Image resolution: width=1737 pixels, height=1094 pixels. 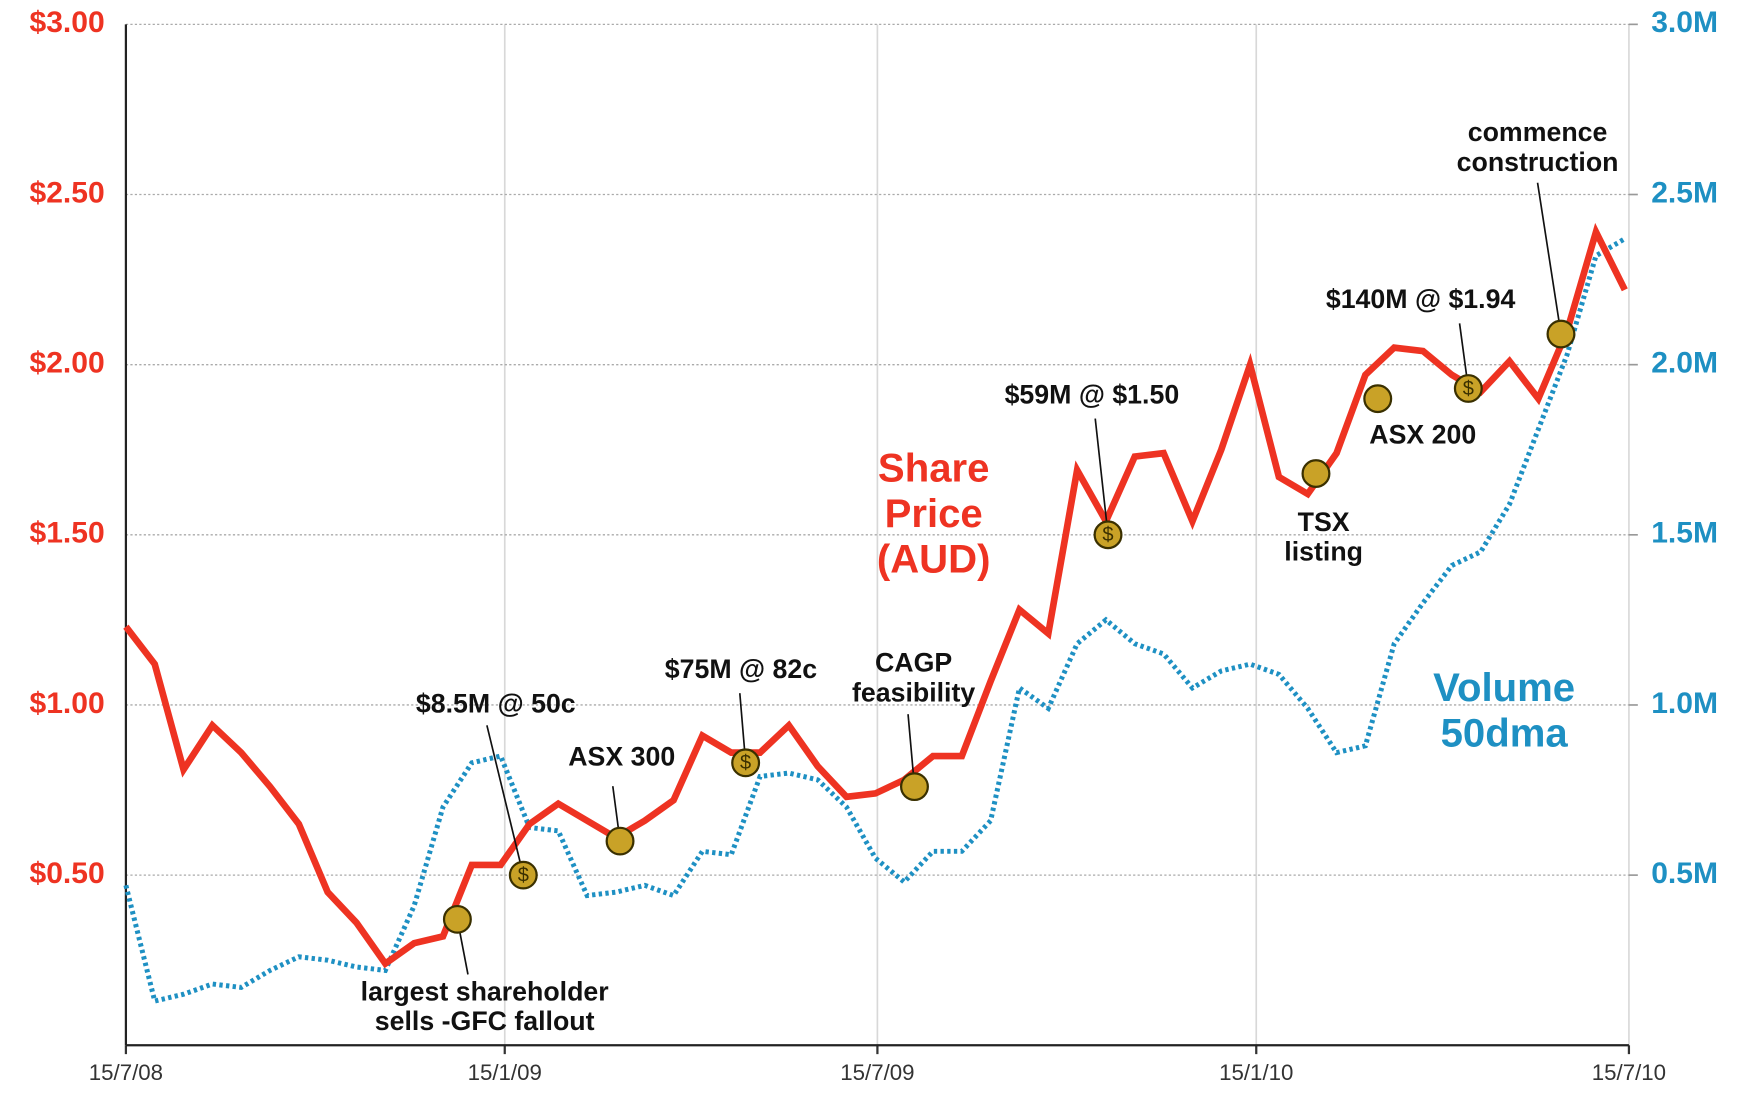 I want to click on y-tick-label: $0.50, so click(x=67, y=873).